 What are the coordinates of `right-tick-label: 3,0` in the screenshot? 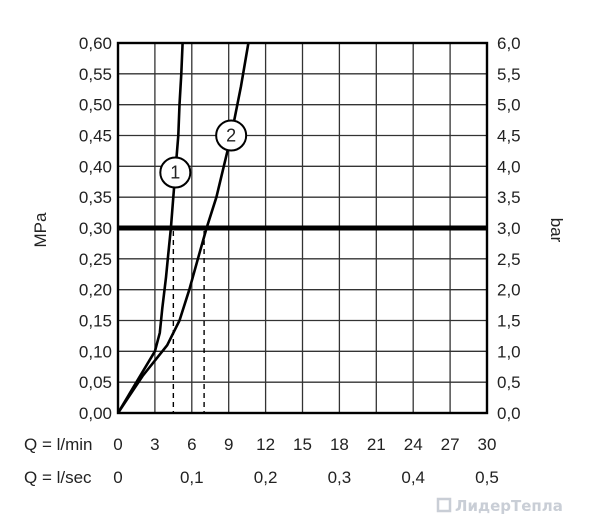 It's located at (509, 228).